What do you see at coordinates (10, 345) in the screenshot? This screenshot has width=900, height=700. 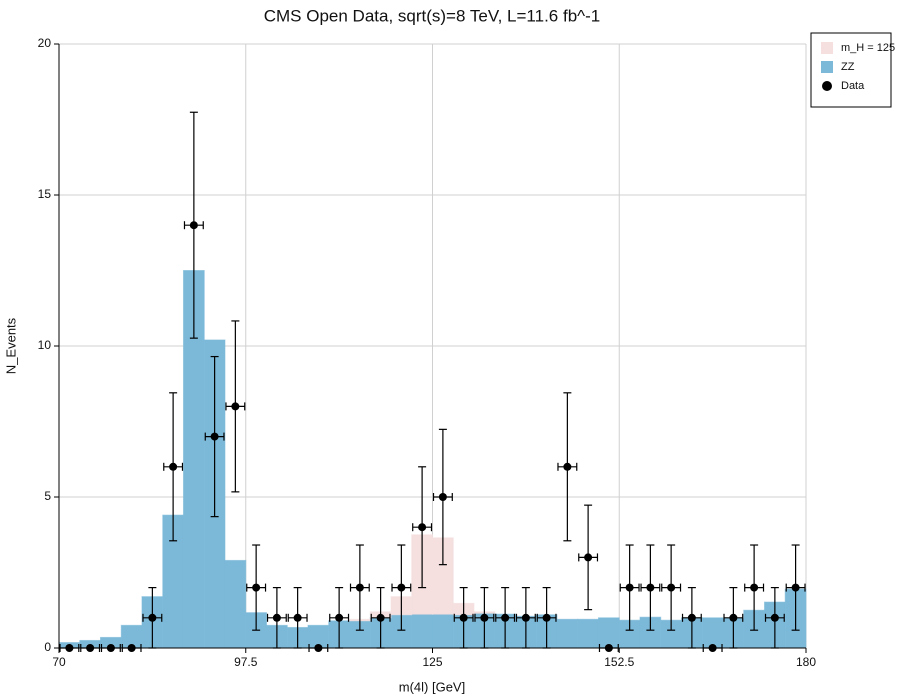 I see `y-axis-label: N_Events` at bounding box center [10, 345].